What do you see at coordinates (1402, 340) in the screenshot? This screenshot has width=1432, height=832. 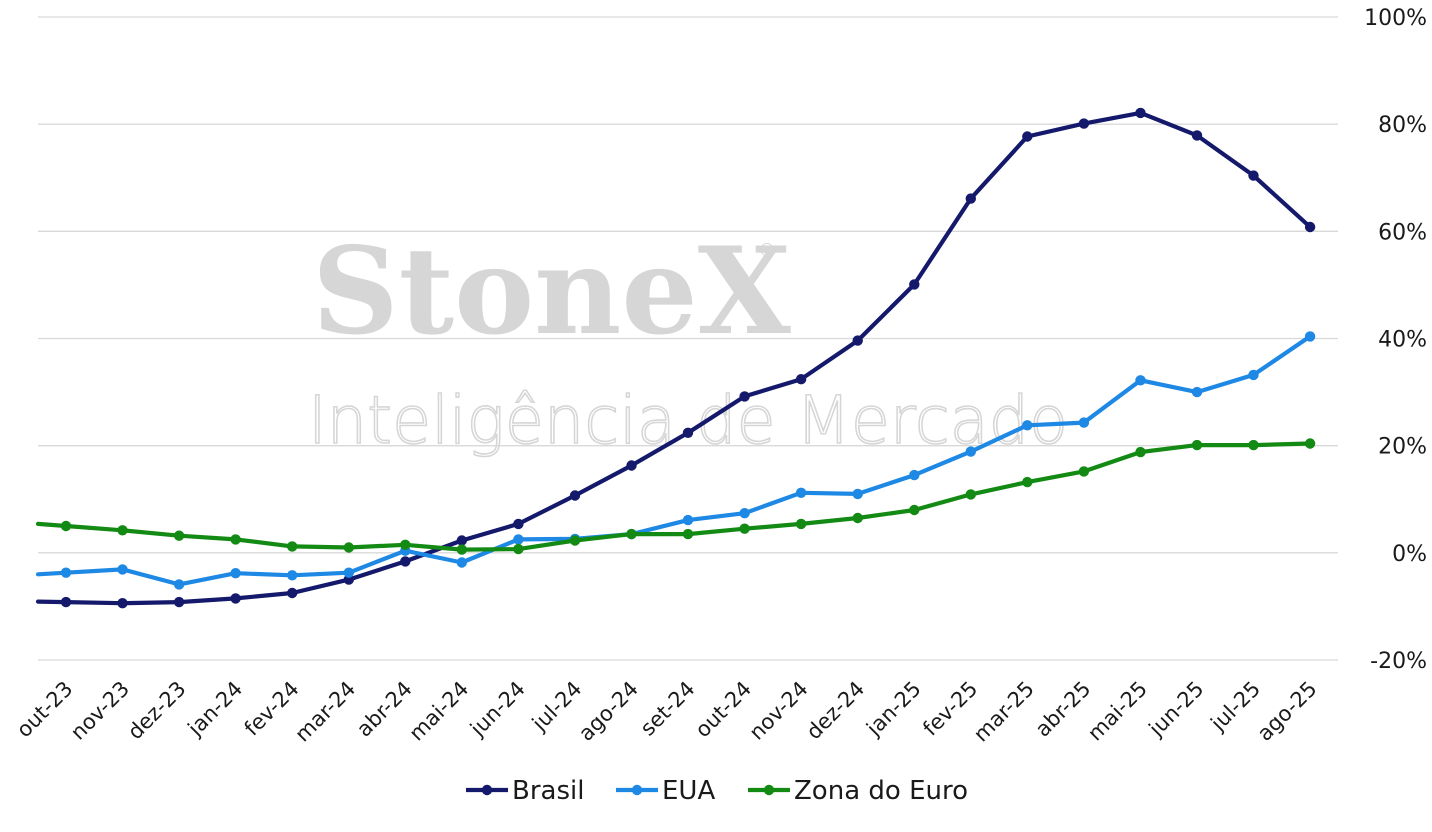 I see `y-tick-label: 40%` at bounding box center [1402, 340].